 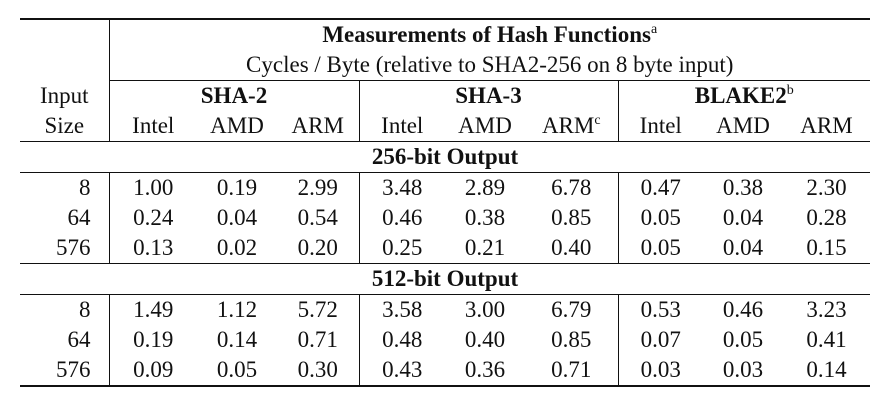 I want to click on value-cell: 0.54, so click(x=317, y=217).